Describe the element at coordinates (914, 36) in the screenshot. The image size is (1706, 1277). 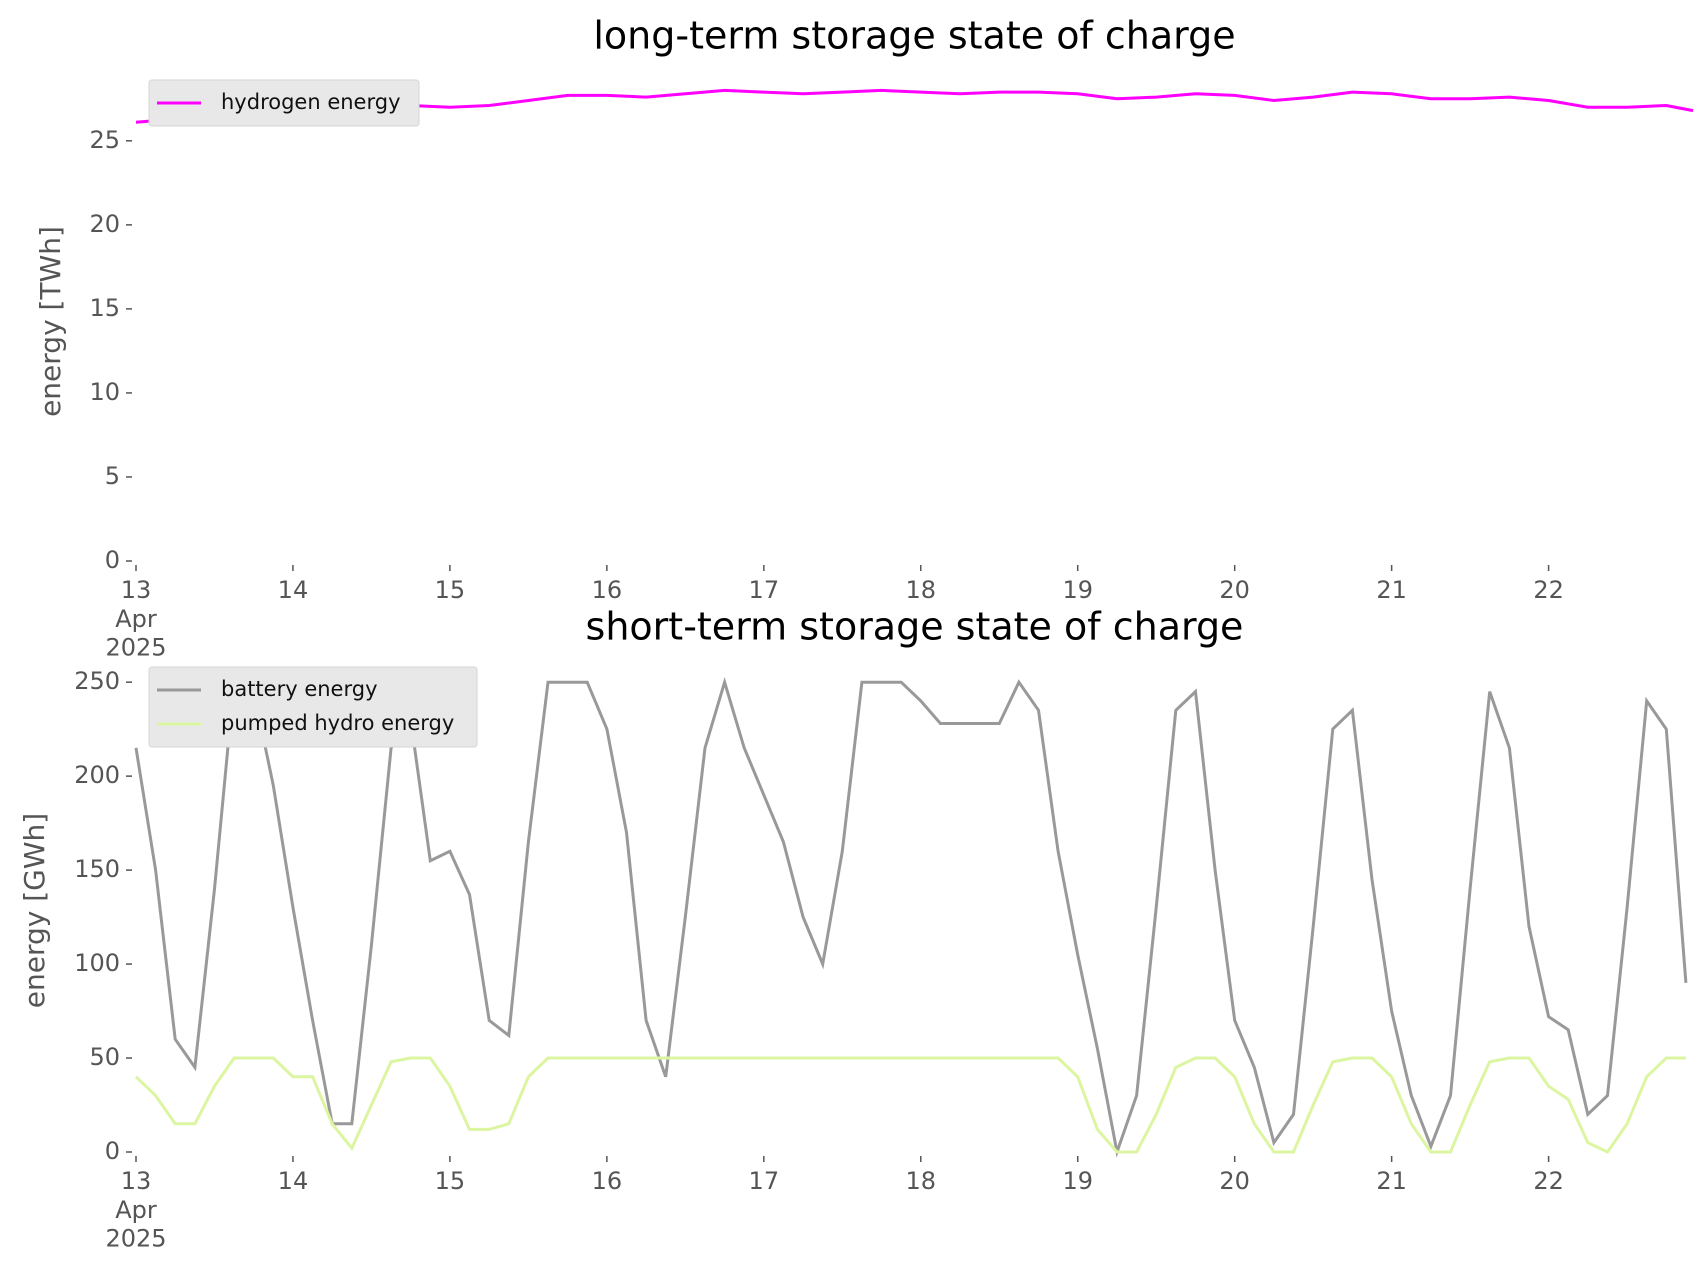
I see `chart-title: long-term storage state of charge` at that location.